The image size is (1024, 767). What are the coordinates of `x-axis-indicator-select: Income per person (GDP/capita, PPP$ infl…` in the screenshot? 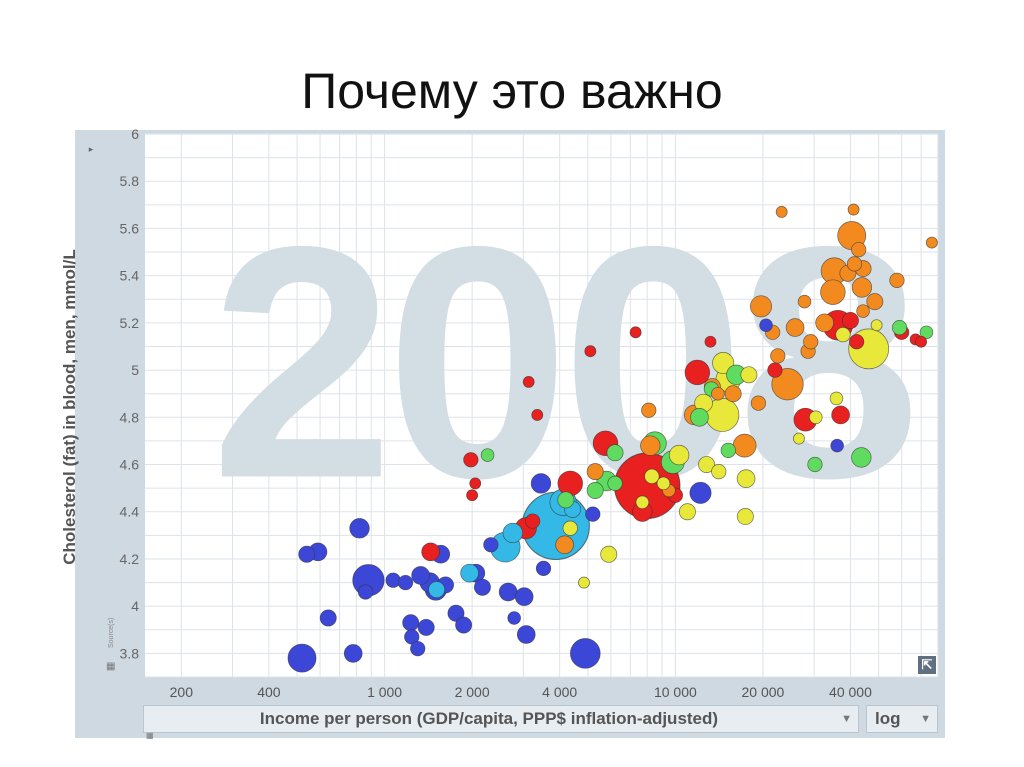 It's located at (501, 719).